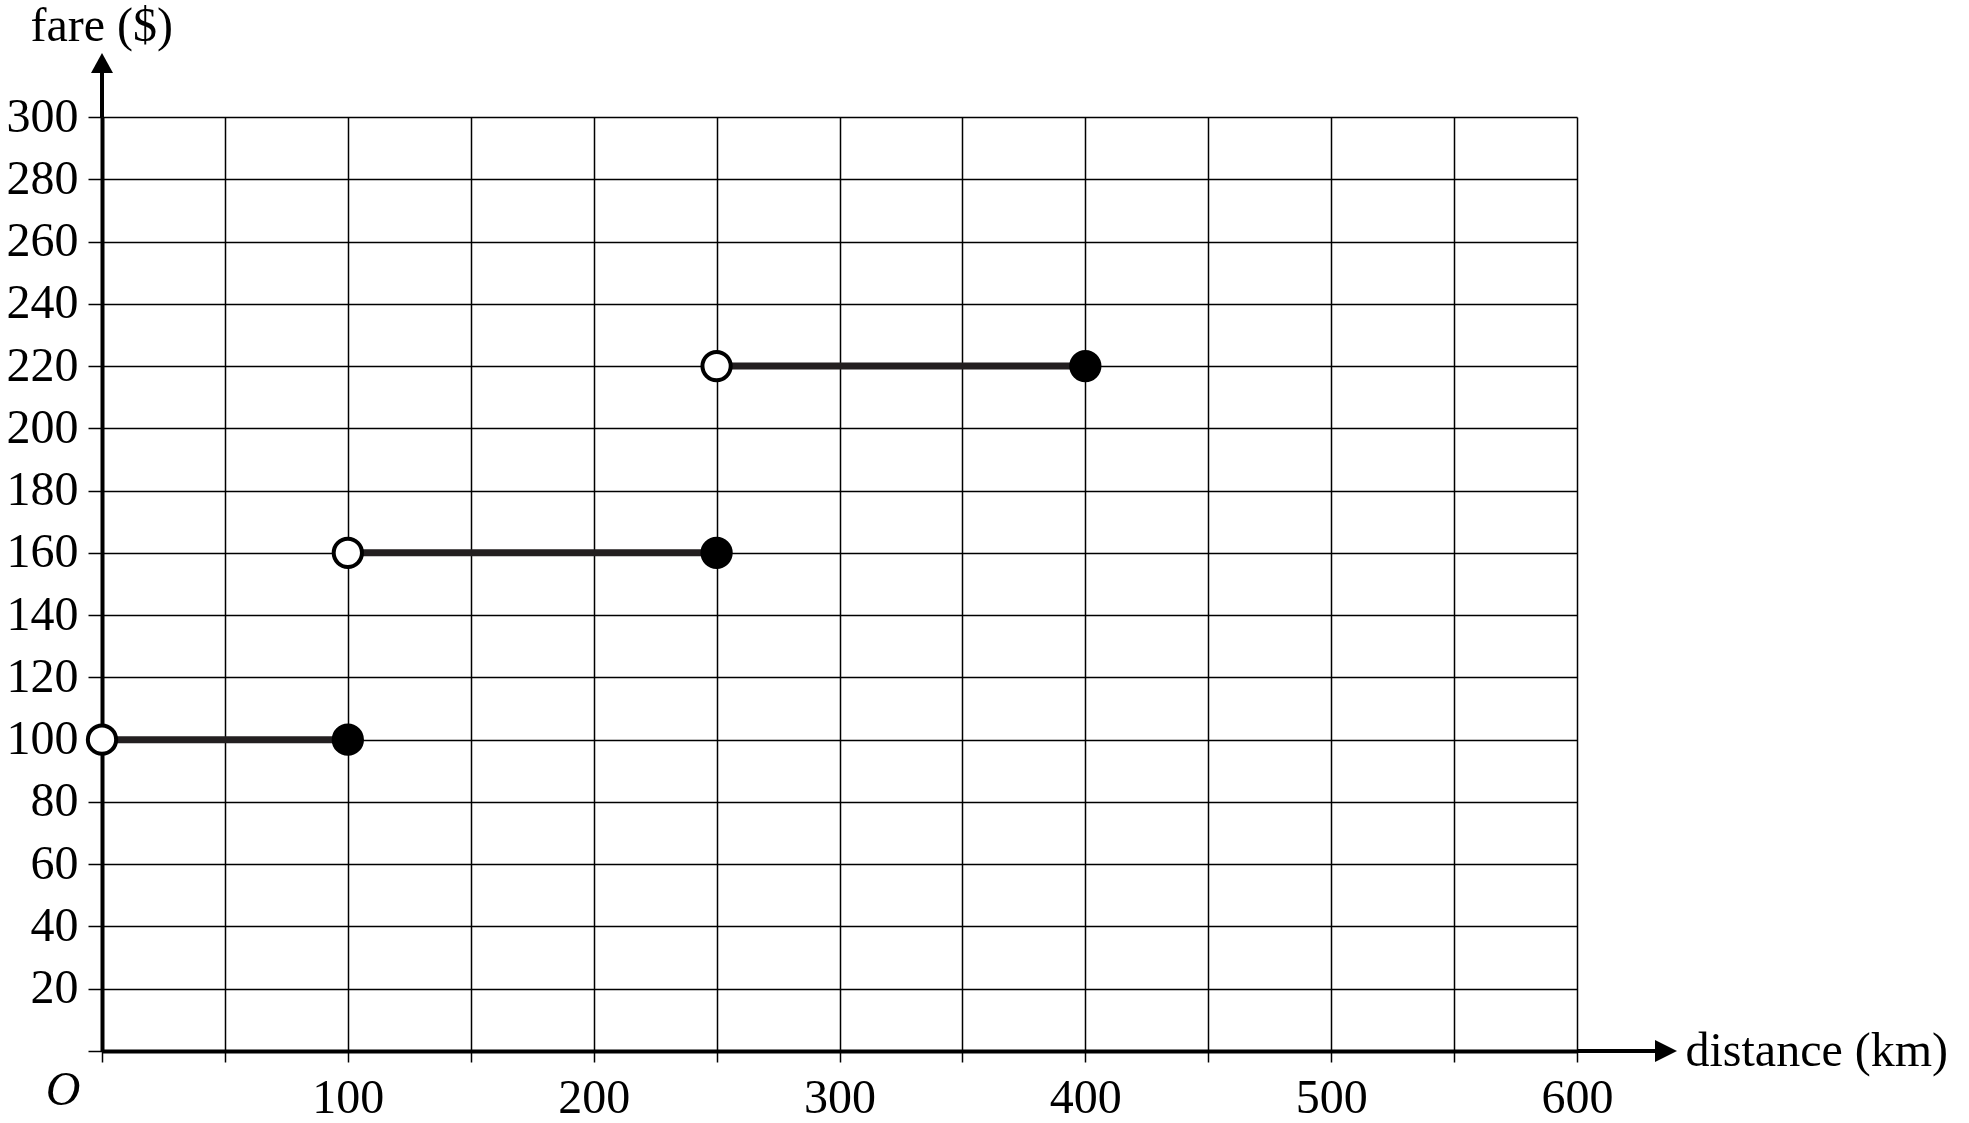 This screenshot has width=1969, height=1123. Describe the element at coordinates (42, 489) in the screenshot. I see `y-tick-label: 180` at that location.